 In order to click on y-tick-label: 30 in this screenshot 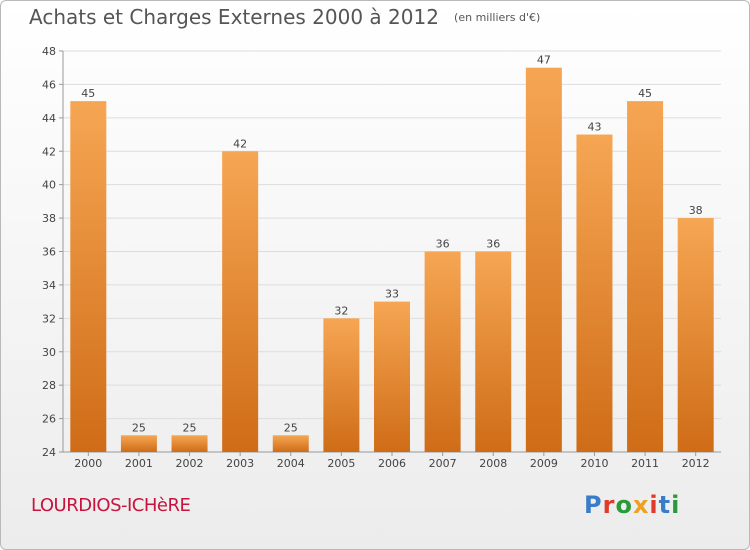, I will do `click(49, 352)`.